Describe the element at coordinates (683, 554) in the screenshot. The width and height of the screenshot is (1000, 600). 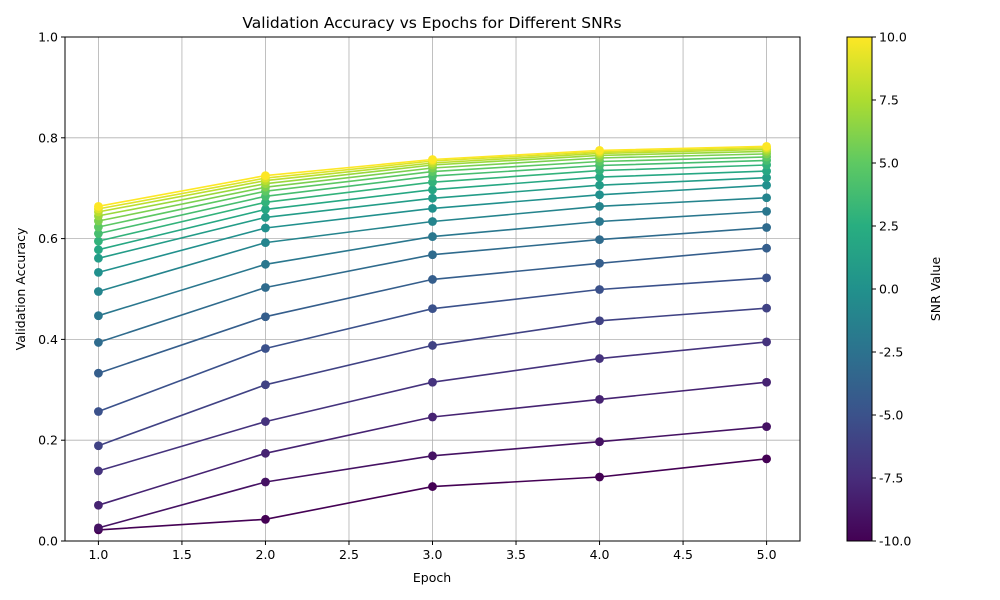
I see `x-tick-label: 4.5` at that location.